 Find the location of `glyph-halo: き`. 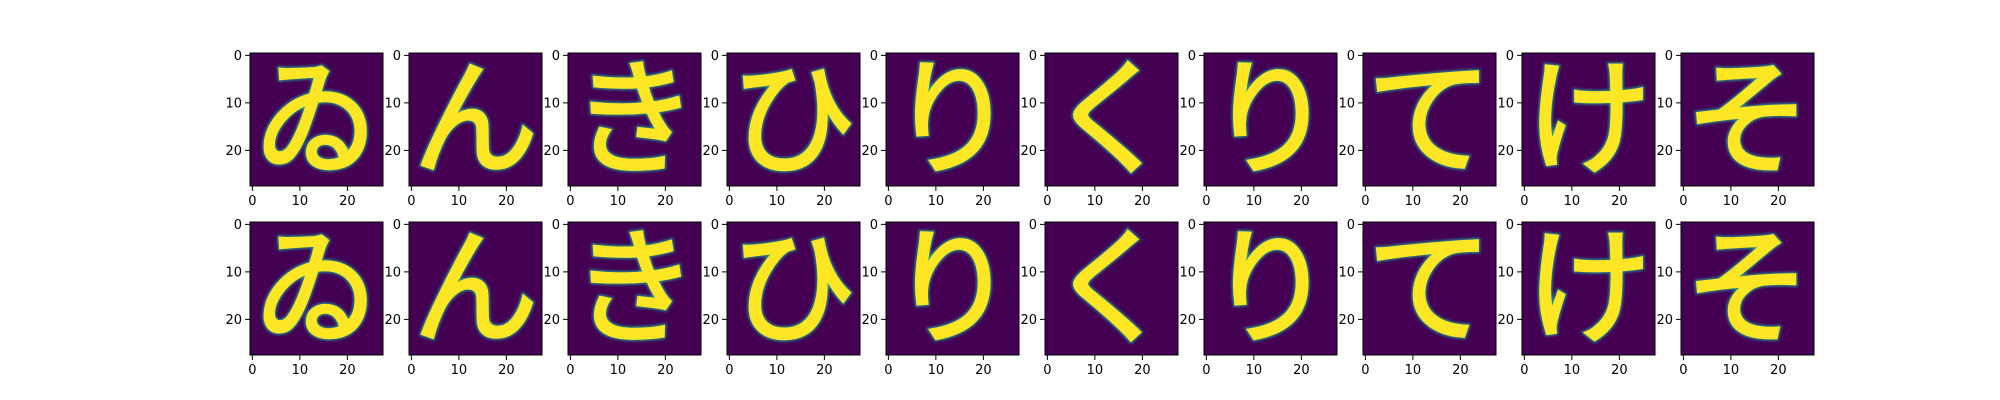

glyph-halo: き is located at coordinates (635, 288).